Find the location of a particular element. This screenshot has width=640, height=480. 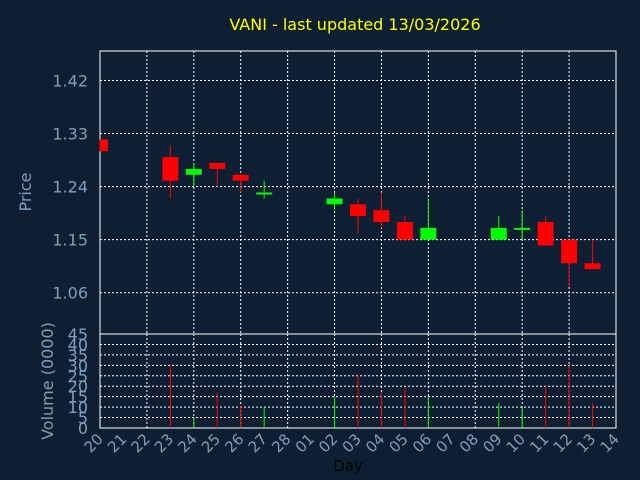

x-tick-label: 25 is located at coordinates (211, 443).